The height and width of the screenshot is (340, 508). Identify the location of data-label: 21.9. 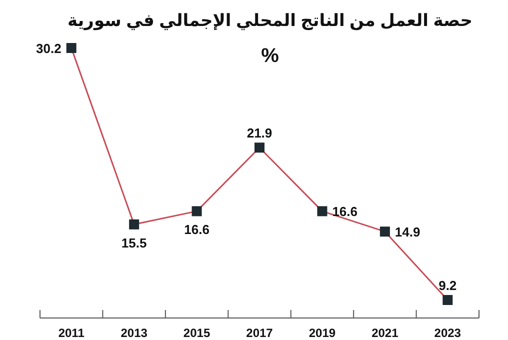
(259, 133).